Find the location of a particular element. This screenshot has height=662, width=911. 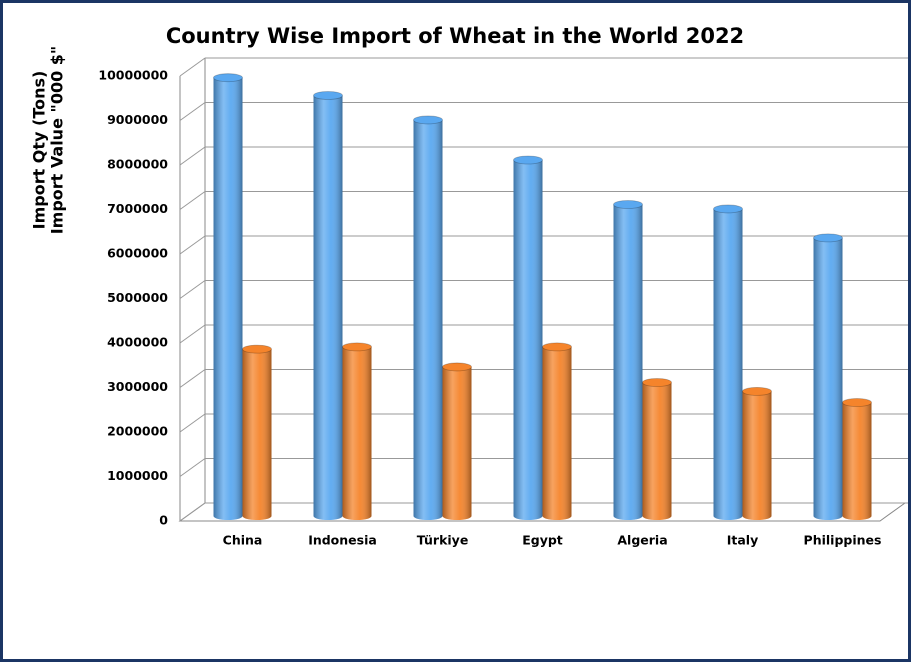

y-tick-label: 9000000 is located at coordinates (137, 119).